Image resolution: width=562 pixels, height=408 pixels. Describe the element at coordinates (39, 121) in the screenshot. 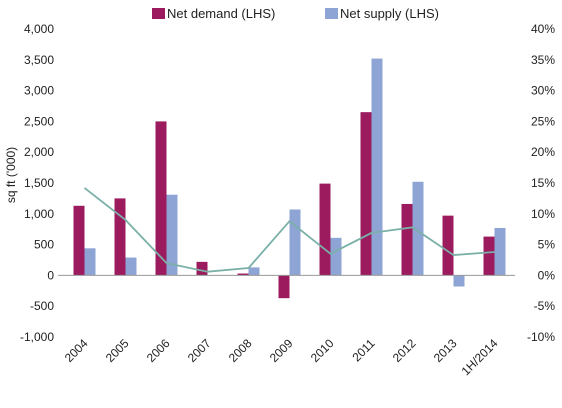

I see `y-tick-label: 2,500` at that location.